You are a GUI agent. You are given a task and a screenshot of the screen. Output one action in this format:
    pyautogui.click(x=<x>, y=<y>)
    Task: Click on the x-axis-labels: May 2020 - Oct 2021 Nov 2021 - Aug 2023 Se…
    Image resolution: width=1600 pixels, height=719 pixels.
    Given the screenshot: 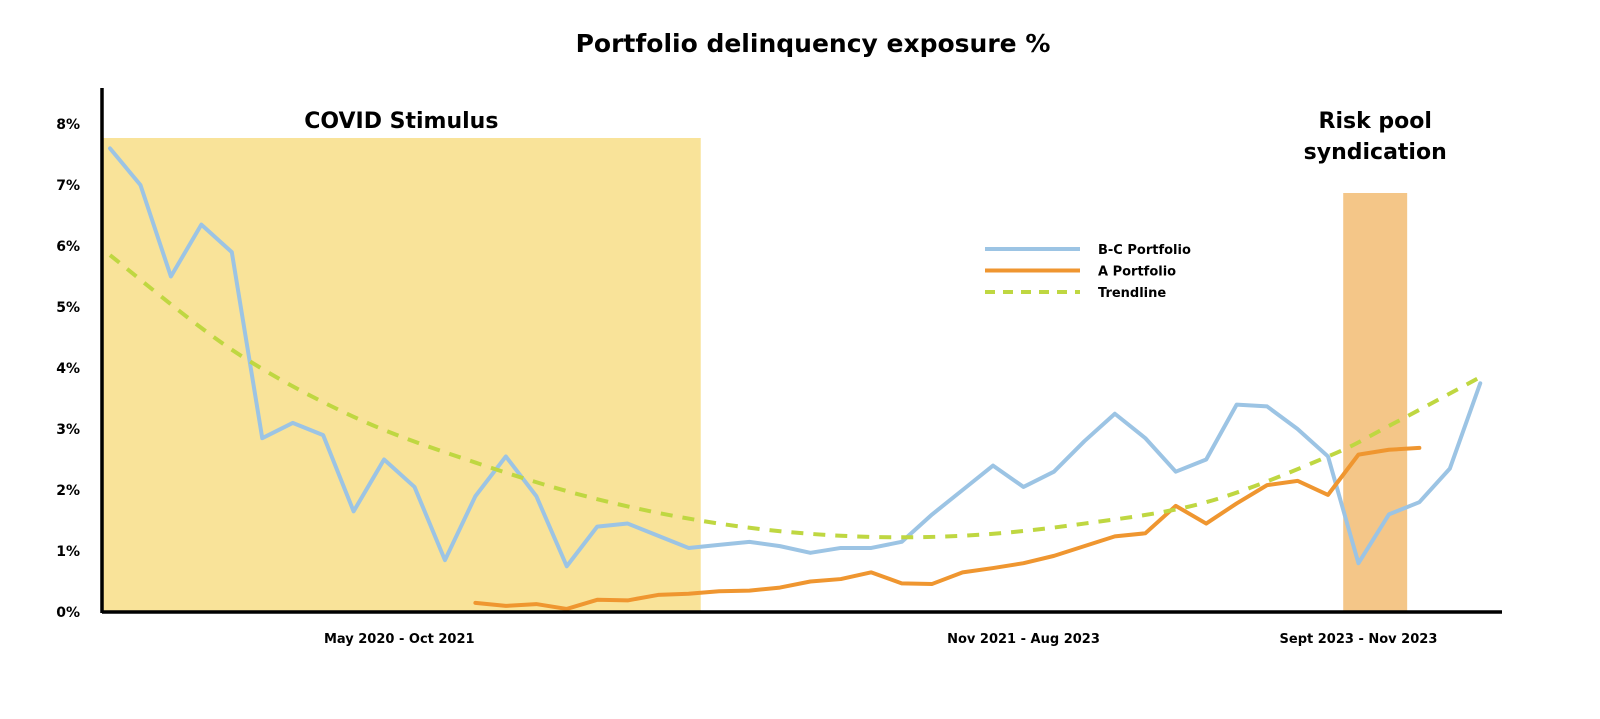 What is the action you would take?
    pyautogui.click(x=880, y=639)
    